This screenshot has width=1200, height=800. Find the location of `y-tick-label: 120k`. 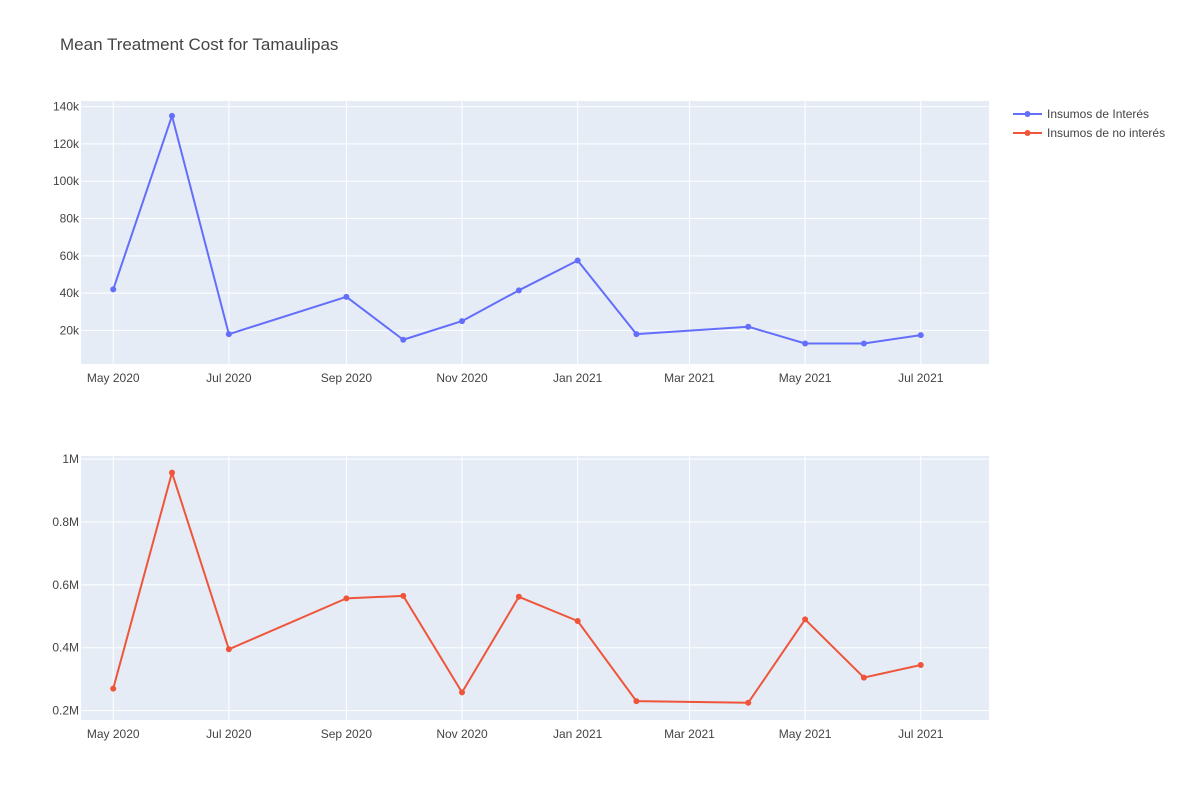

y-tick-label: 120k is located at coordinates (66, 144).